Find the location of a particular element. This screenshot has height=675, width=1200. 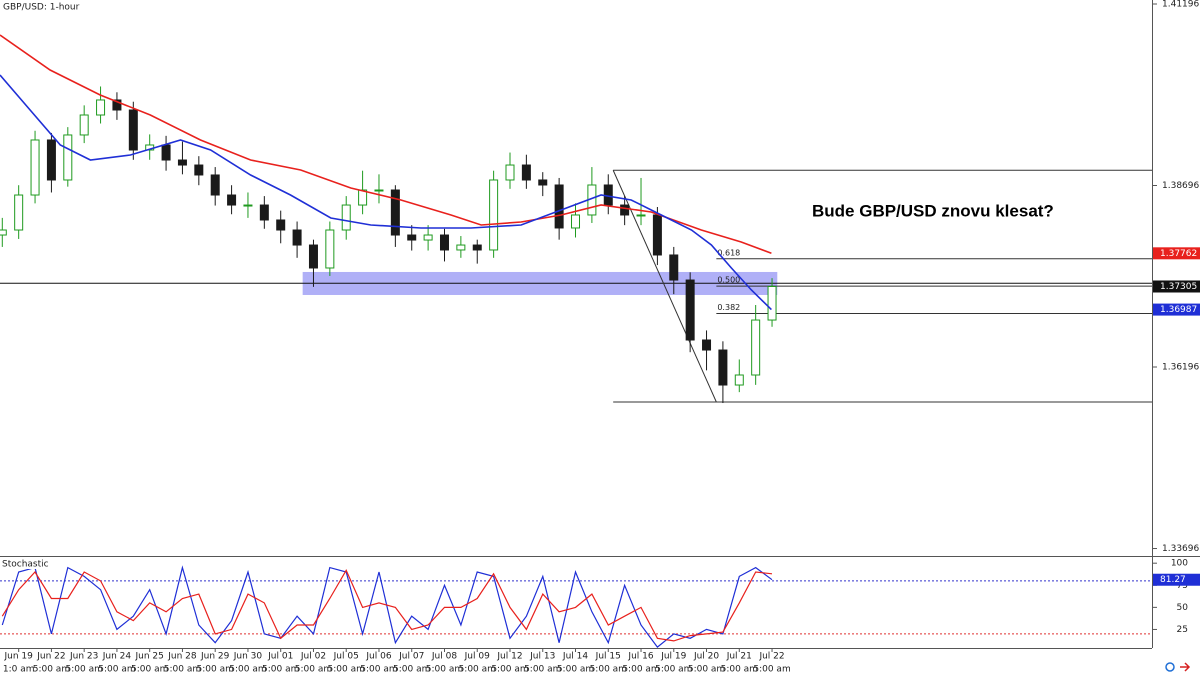

y-tick-label: 1.33696 is located at coordinates (1180, 549).